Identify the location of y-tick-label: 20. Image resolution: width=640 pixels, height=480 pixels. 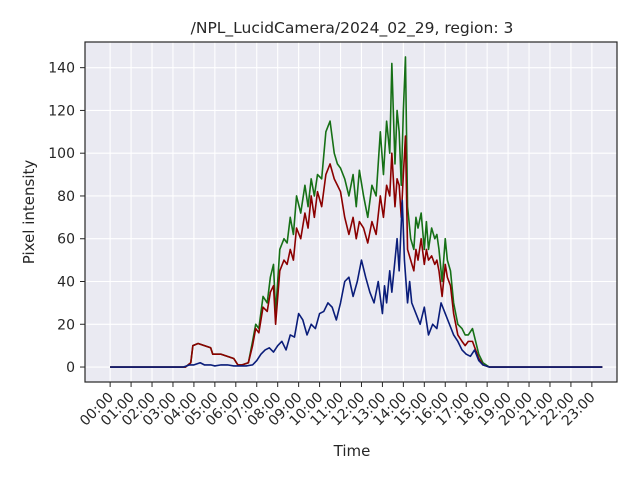
(66, 325).